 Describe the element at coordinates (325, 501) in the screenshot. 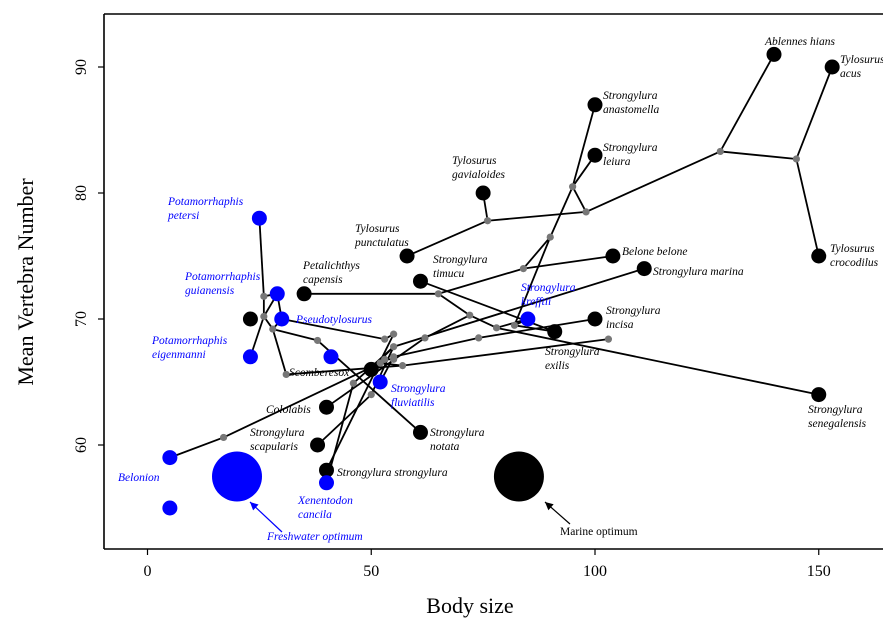

I see `species-label-line: Xenentodon` at that location.